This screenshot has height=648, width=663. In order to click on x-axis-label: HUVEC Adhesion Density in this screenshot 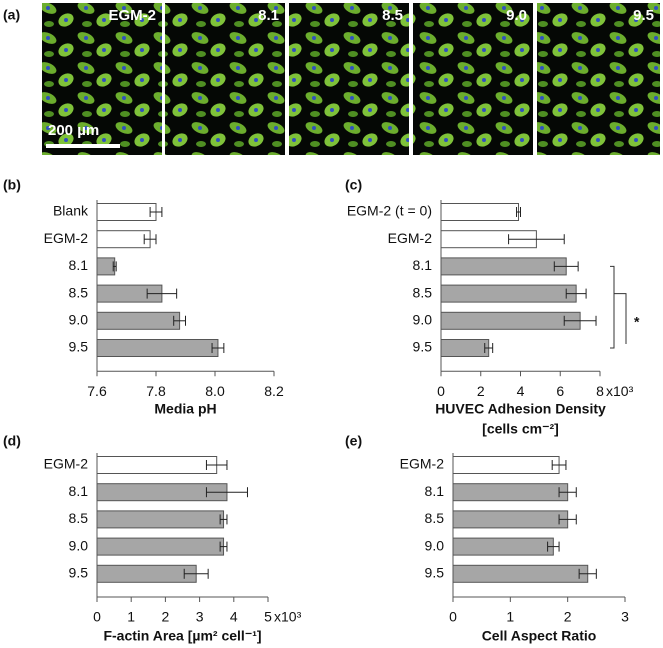, I will do `click(520, 409)`.